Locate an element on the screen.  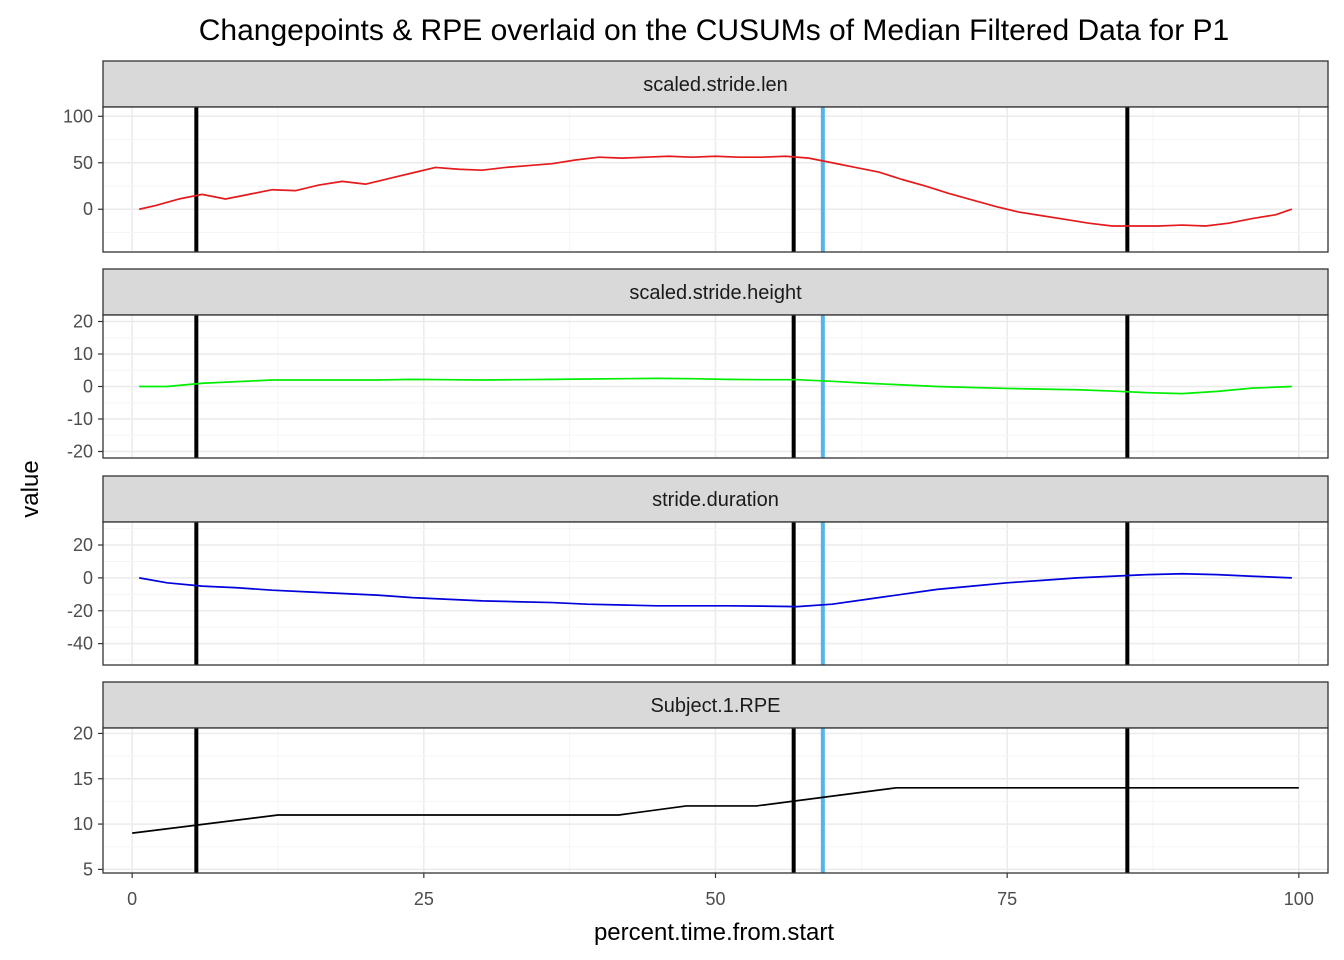
y-tick-label: 100 is located at coordinates (78, 116).